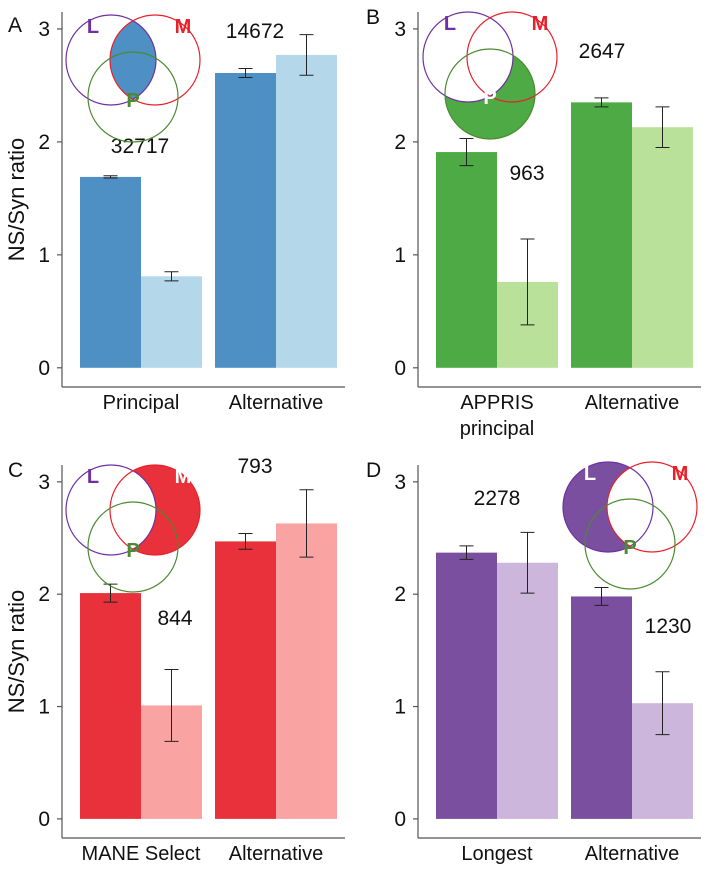 The image size is (718, 893). Describe the element at coordinates (255, 31) in the screenshot. I see `count-label: 14672` at that location.